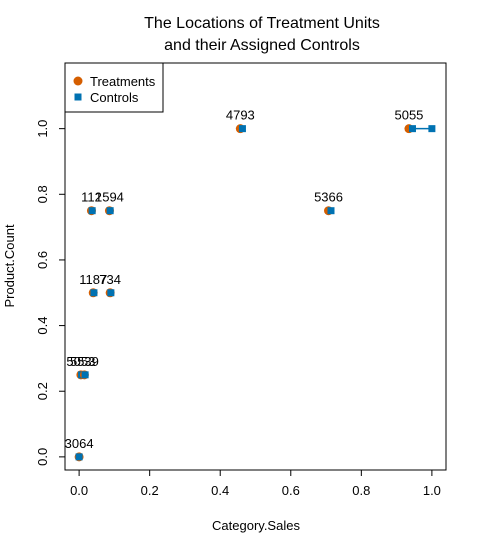 The height and width of the screenshot is (552, 480). What do you see at coordinates (42, 129) in the screenshot?
I see `y-tick-label: 1.0` at bounding box center [42, 129].